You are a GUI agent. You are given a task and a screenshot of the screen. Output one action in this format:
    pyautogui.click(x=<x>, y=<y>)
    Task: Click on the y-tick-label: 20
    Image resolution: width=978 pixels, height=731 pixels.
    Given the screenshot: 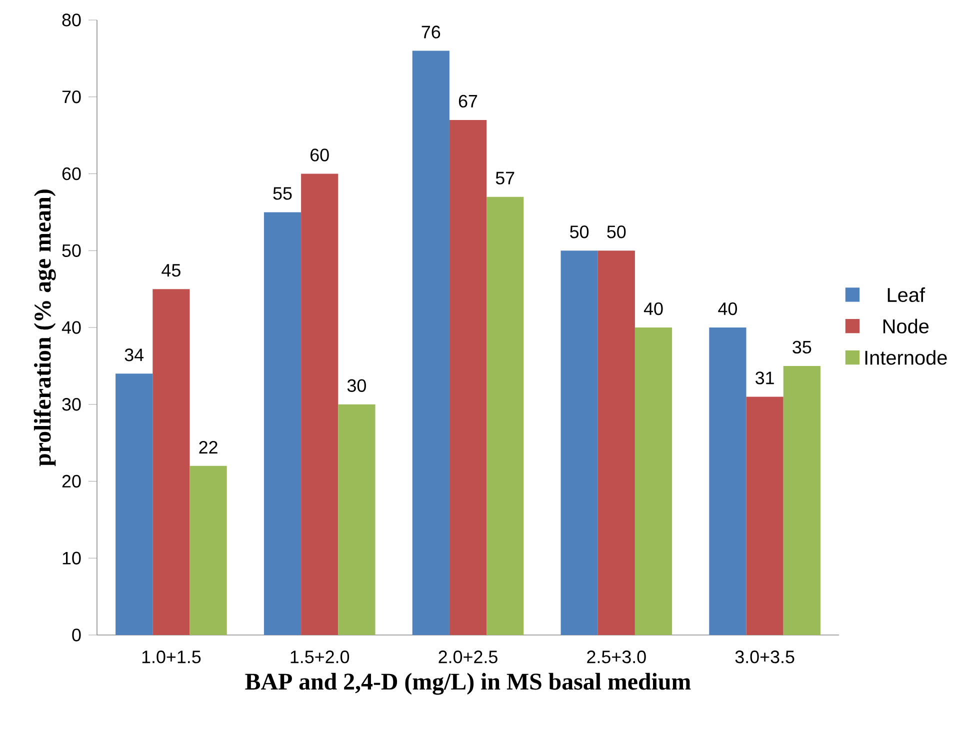 What is the action you would take?
    pyautogui.click(x=71, y=481)
    